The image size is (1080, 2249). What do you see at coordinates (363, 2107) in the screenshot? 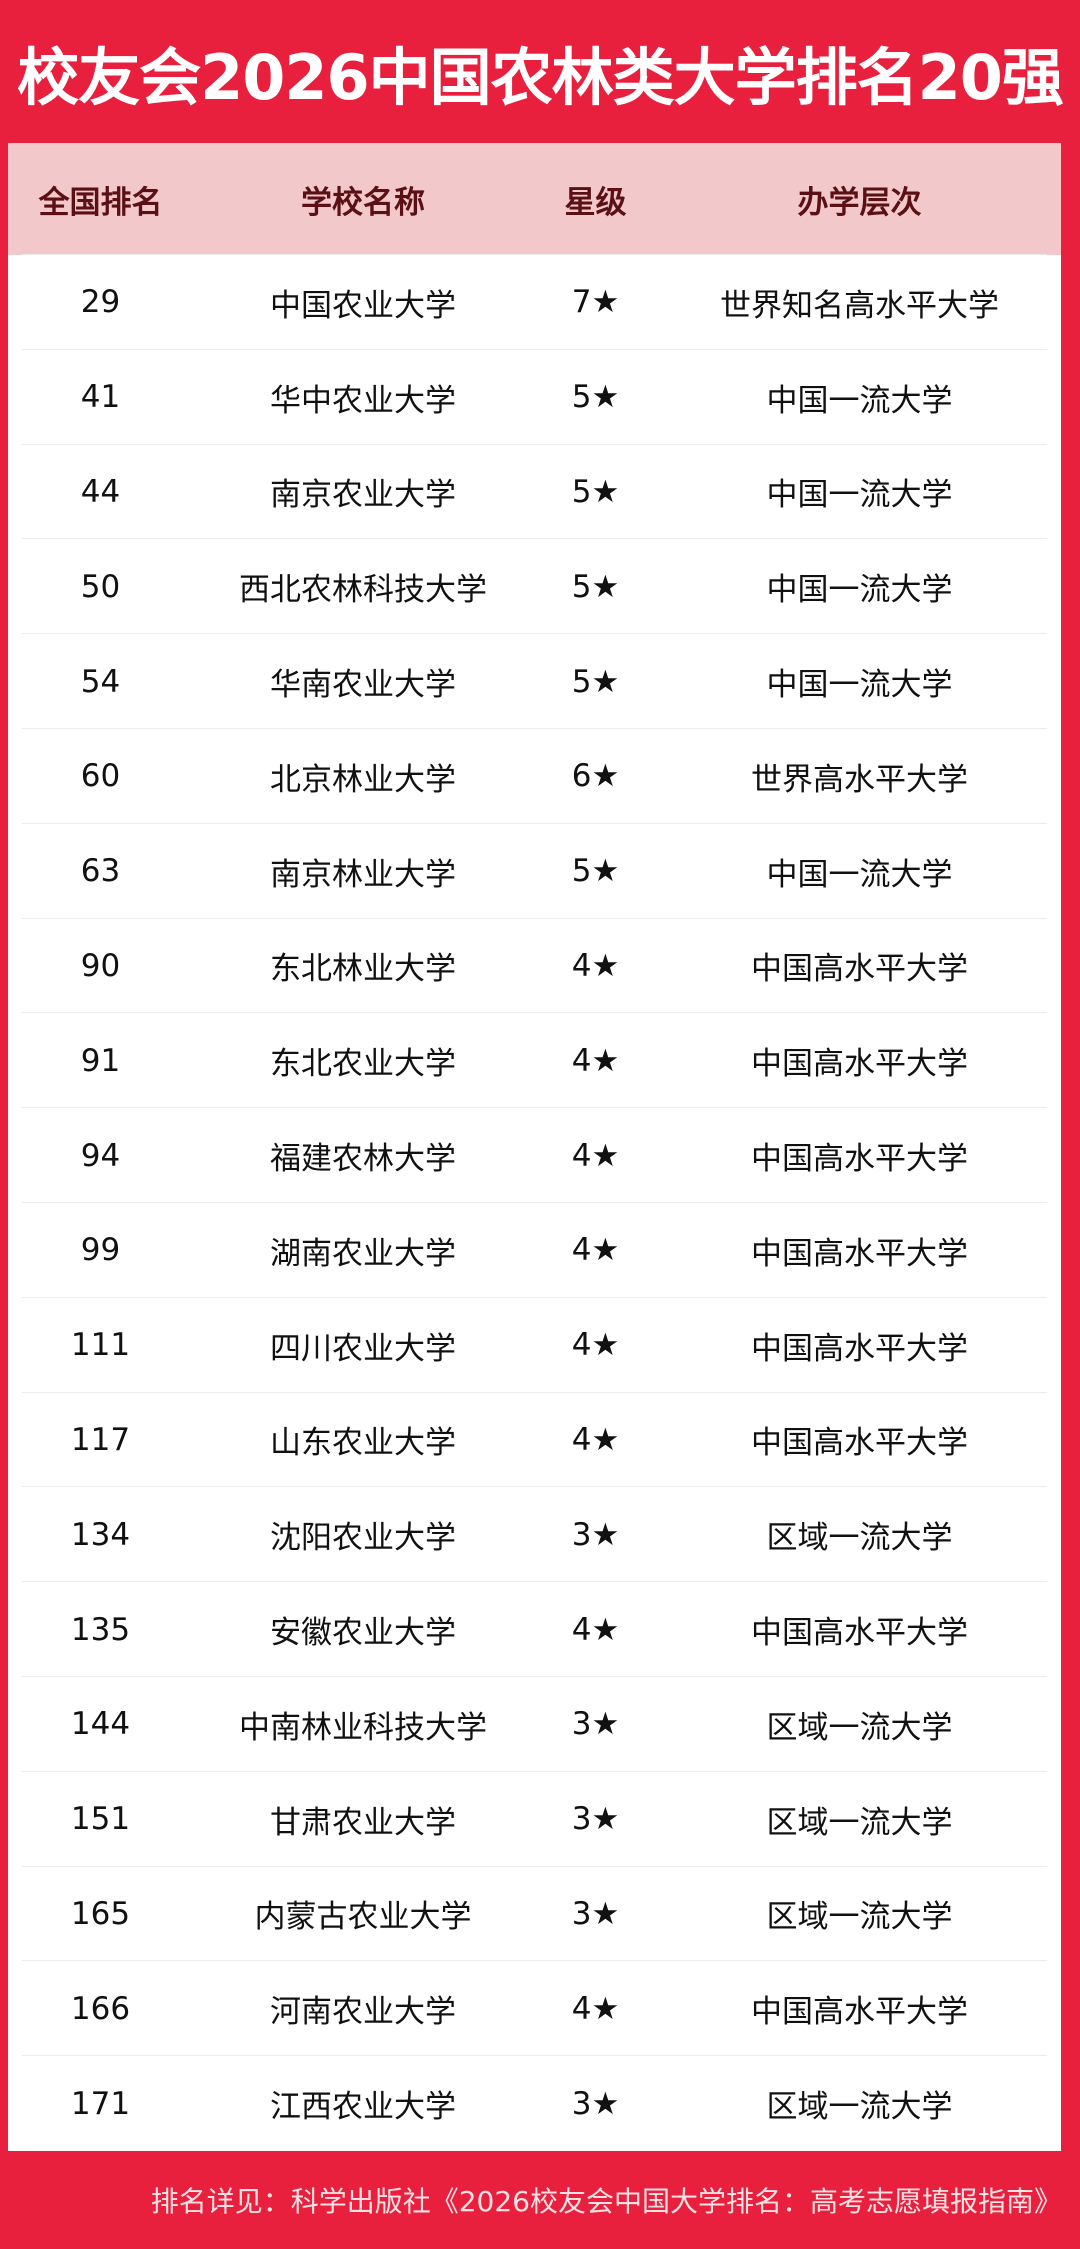
I see `school-name: 江西农业大学` at bounding box center [363, 2107].